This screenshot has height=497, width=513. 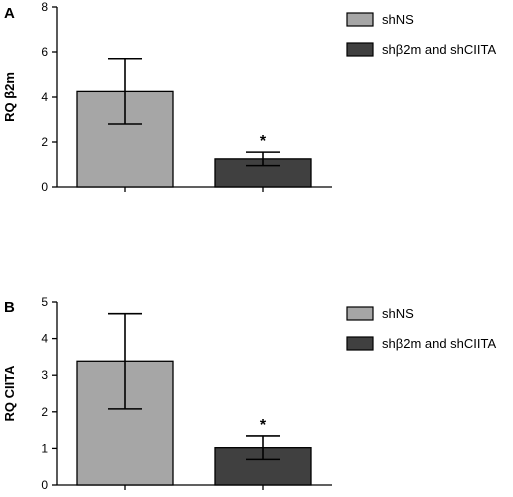 I want to click on panel-a-y-tick-label: 8, so click(x=44, y=7).